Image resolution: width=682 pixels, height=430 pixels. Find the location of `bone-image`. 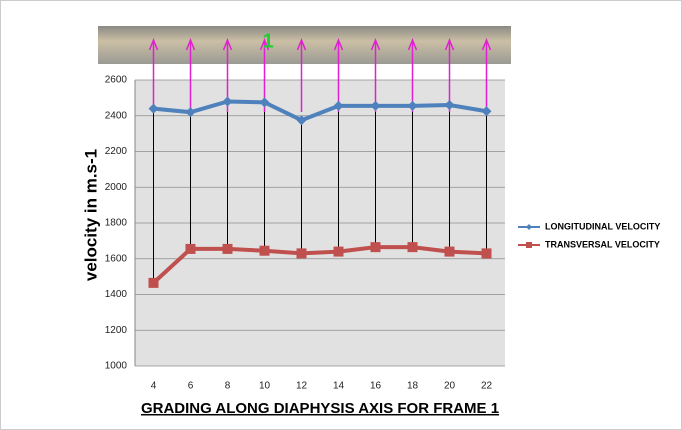

bone-image is located at coordinates (304, 45).